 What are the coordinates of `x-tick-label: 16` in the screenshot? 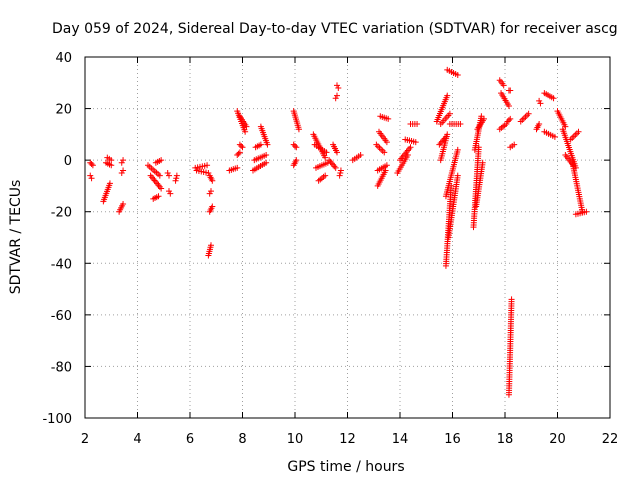 It's located at (452, 439).